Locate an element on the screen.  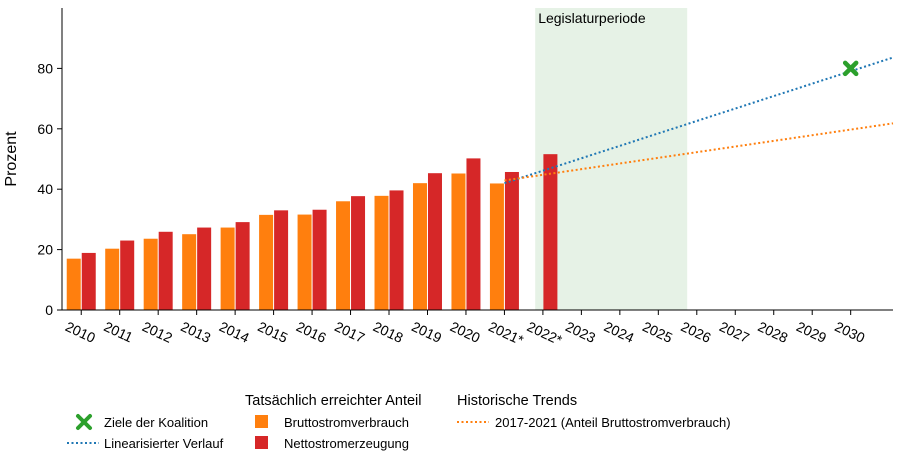
trend-line-linear is located at coordinates (699, 120).